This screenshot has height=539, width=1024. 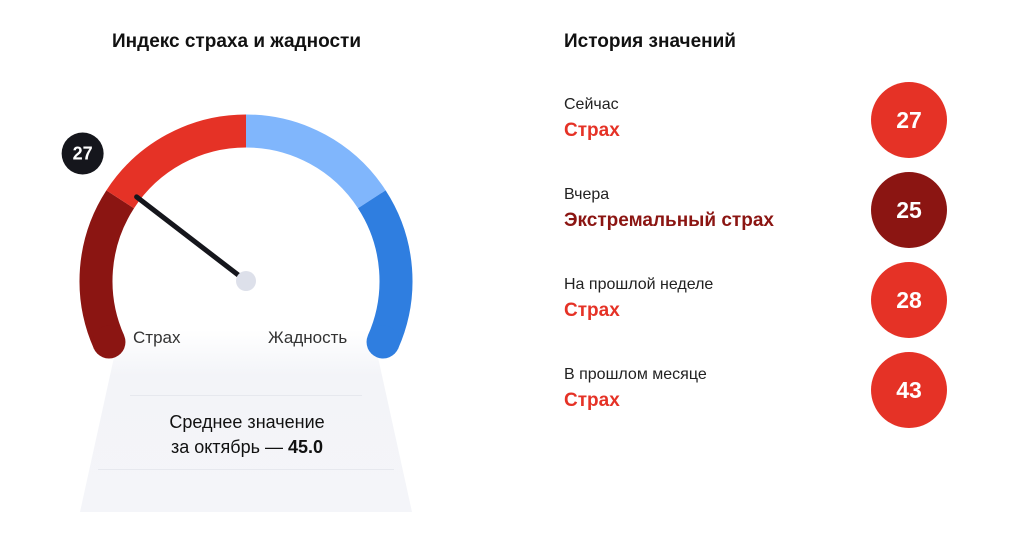 What do you see at coordinates (650, 41) in the screenshot?
I see `history-title: История значений` at bounding box center [650, 41].